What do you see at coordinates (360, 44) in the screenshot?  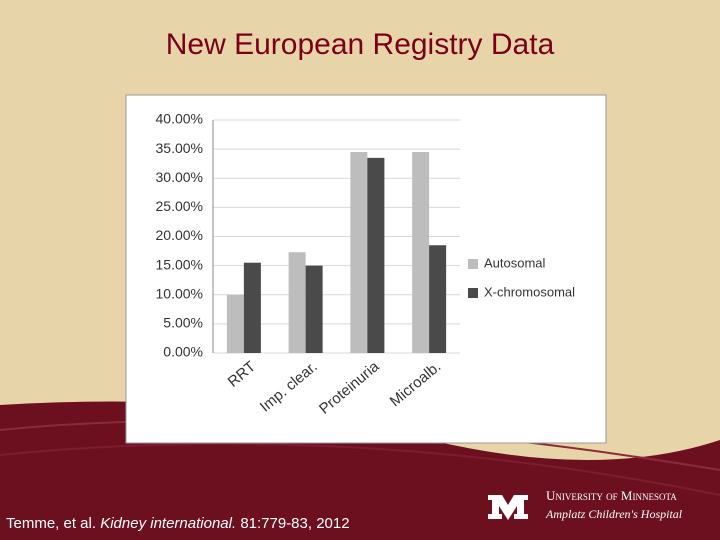 I see `slide-title: New European Registry Data` at bounding box center [360, 44].